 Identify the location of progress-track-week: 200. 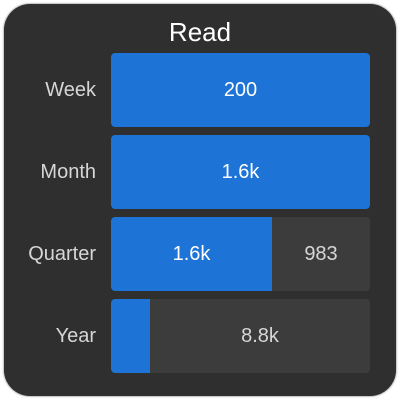
(240, 90).